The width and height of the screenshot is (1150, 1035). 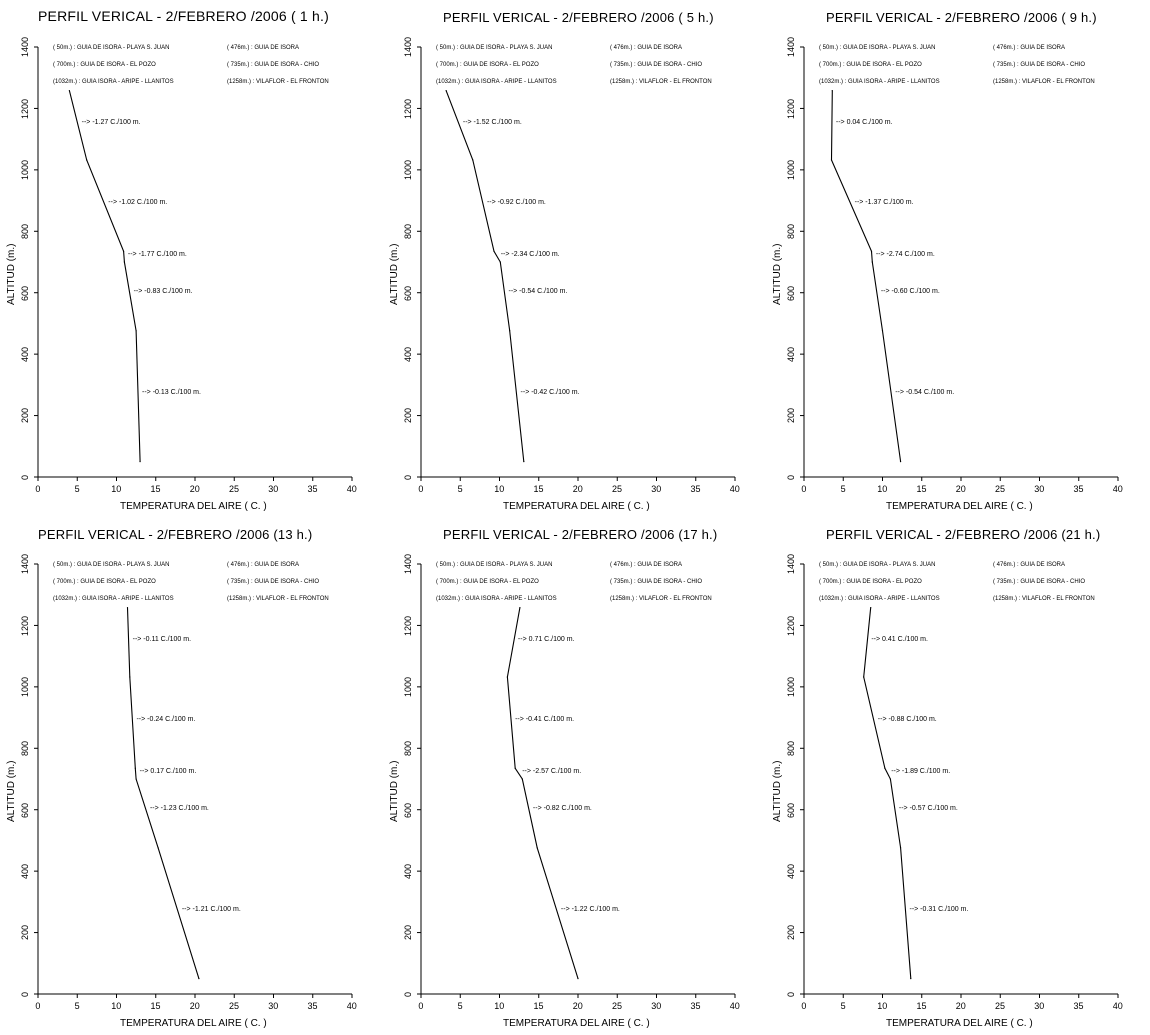 I want to click on lapse-rate-annotation: --> -2.74 C./100 m., so click(x=905, y=254).